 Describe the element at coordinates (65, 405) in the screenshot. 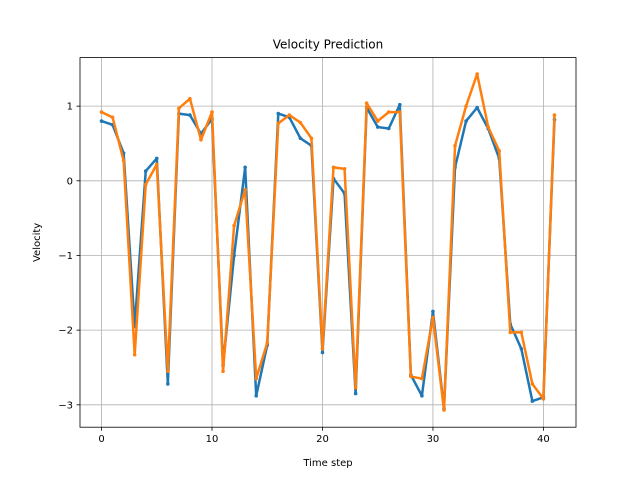

I see `y-tick-label: −3` at that location.